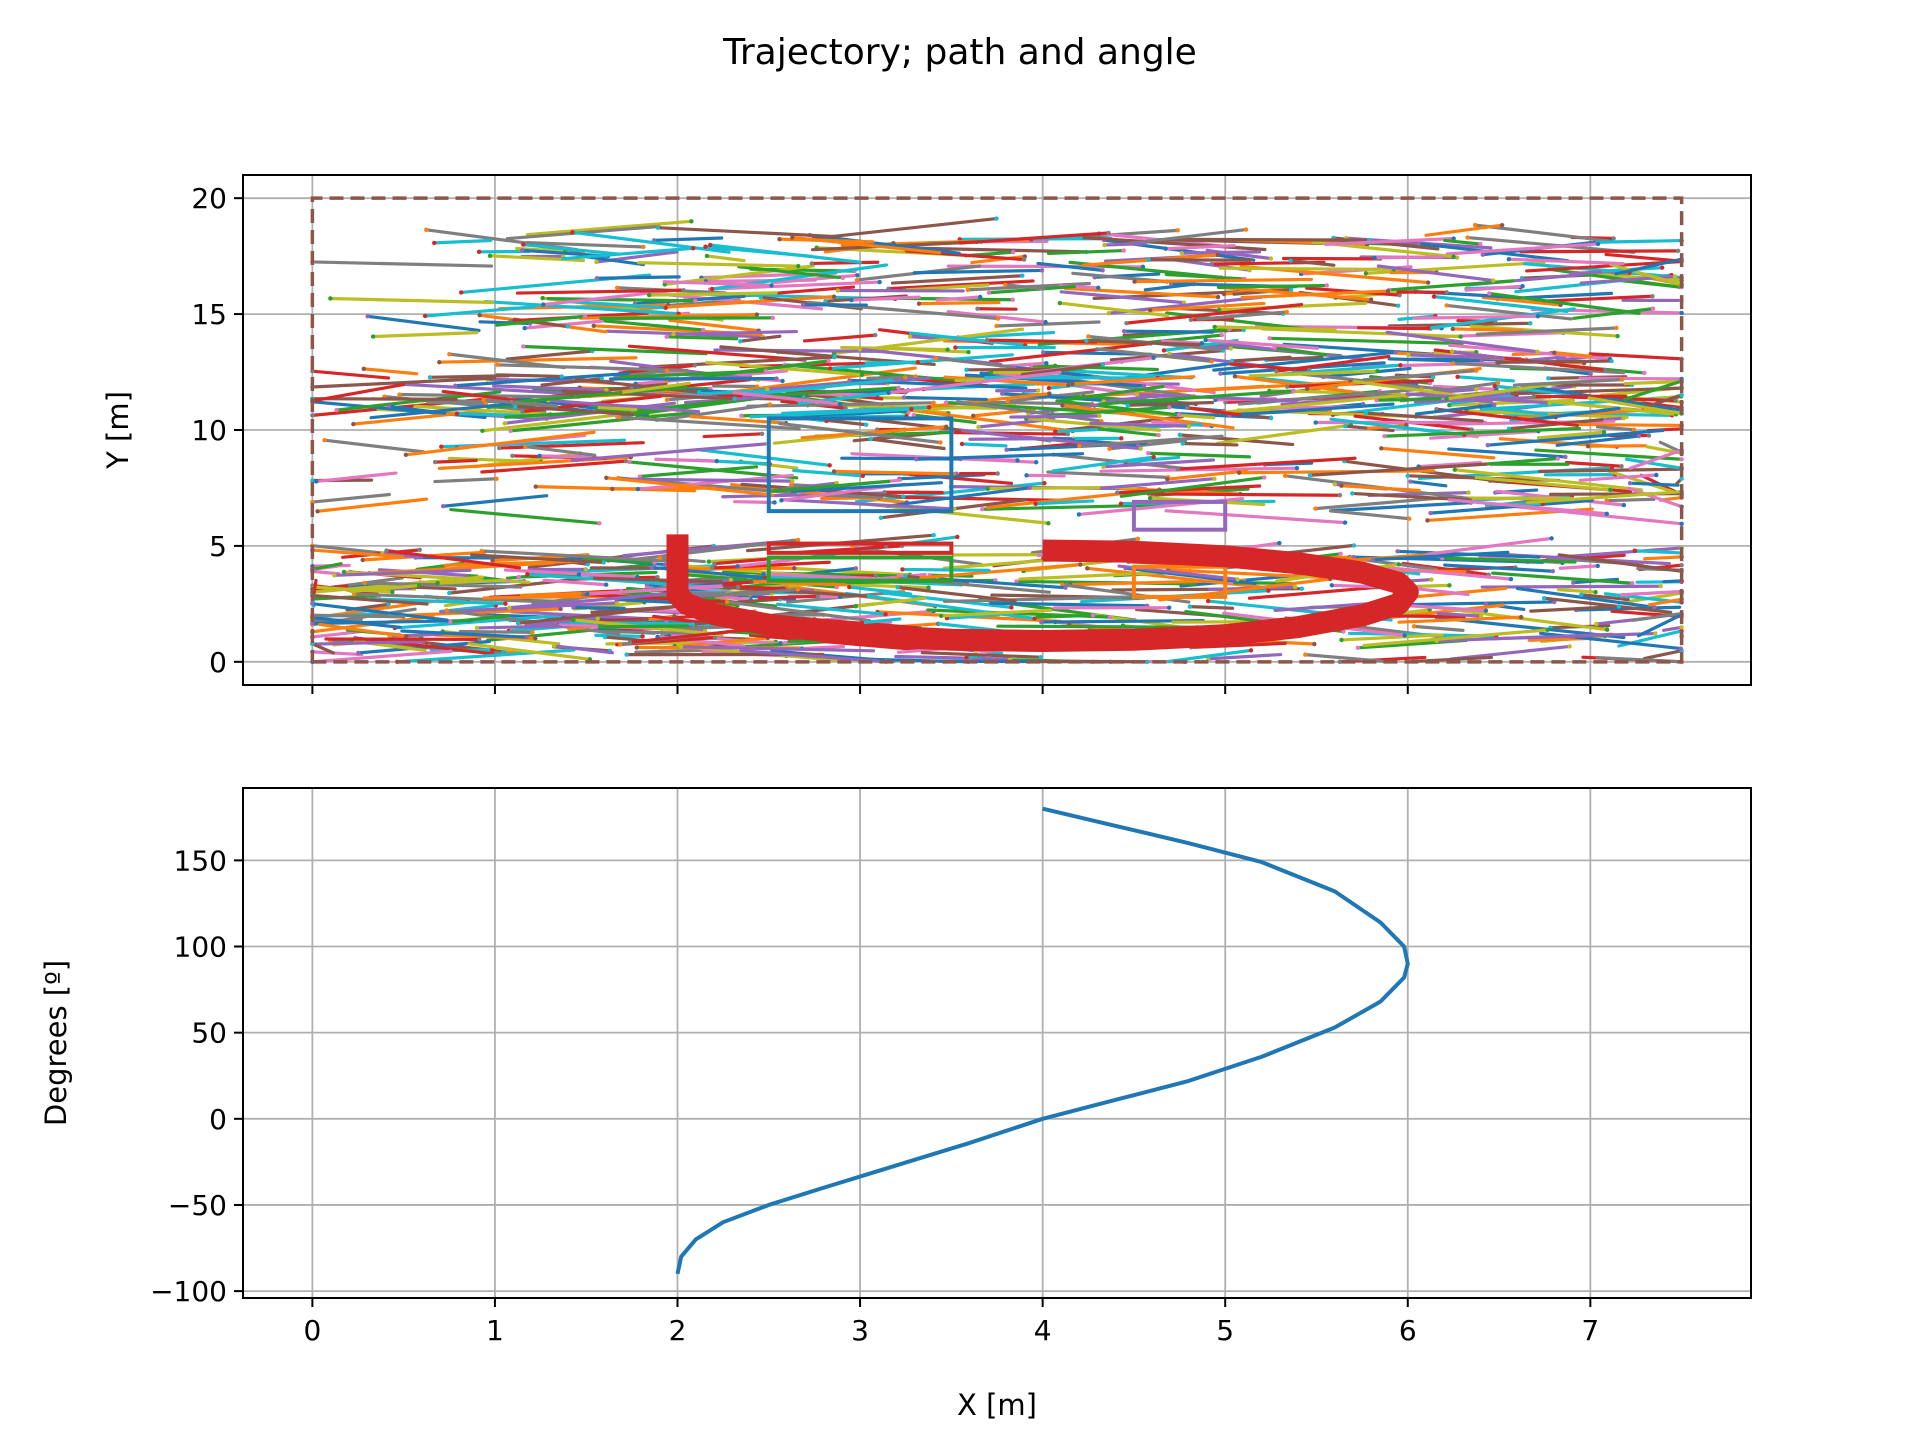 This screenshot has width=1920, height=1440. What do you see at coordinates (860, 569) in the screenshot?
I see `obstacle-rect` at bounding box center [860, 569].